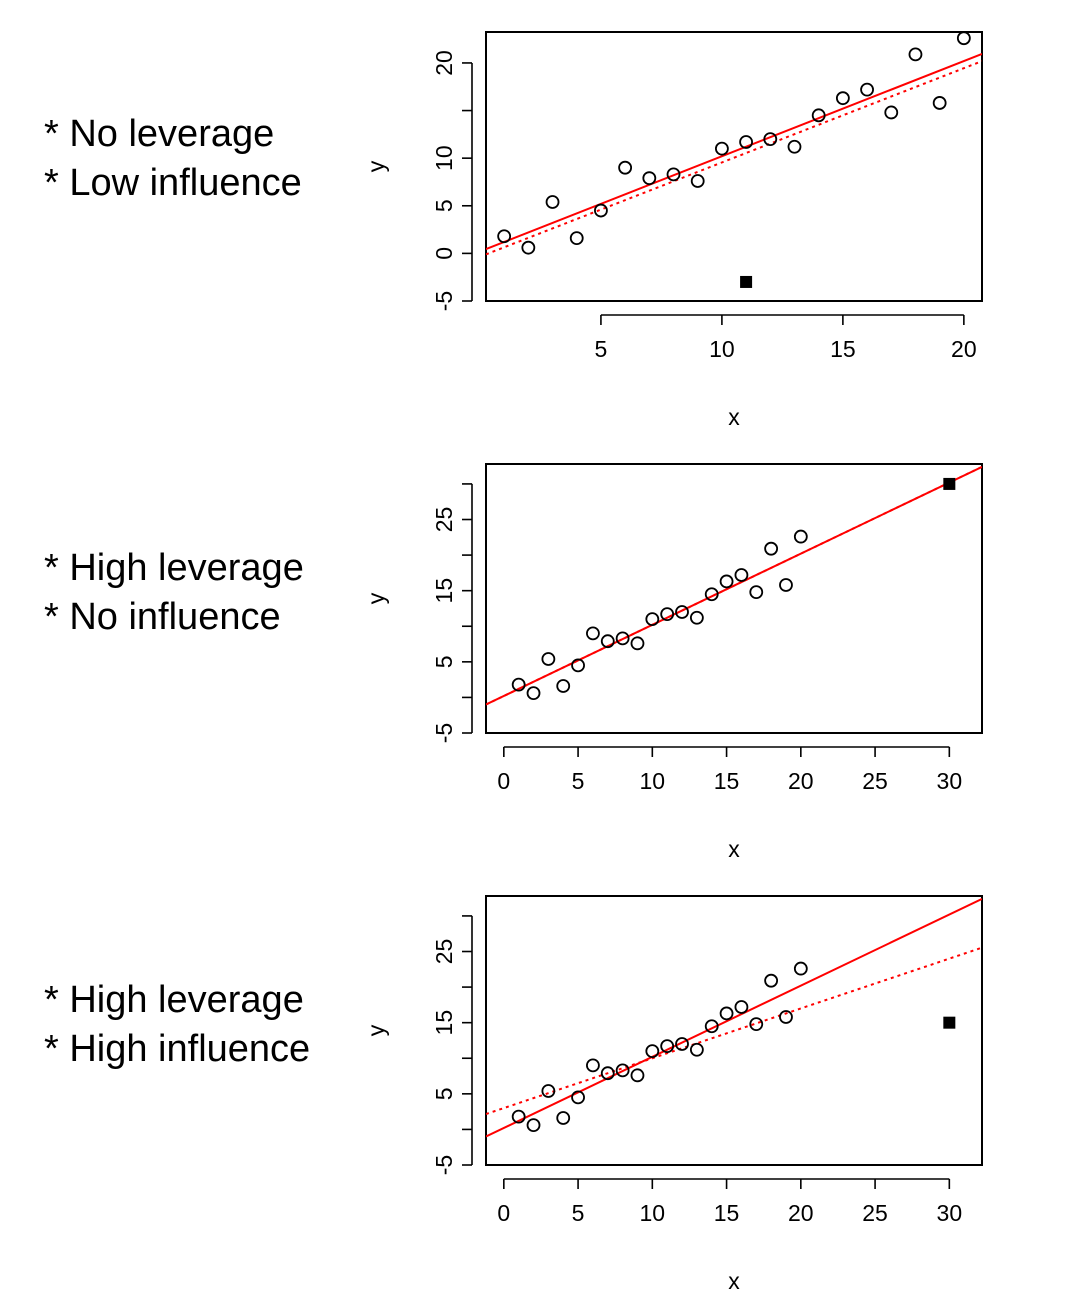 This screenshot has width=1080, height=1296. I want to click on annotation-list: * No leverage * Low influence, so click(173, 159).